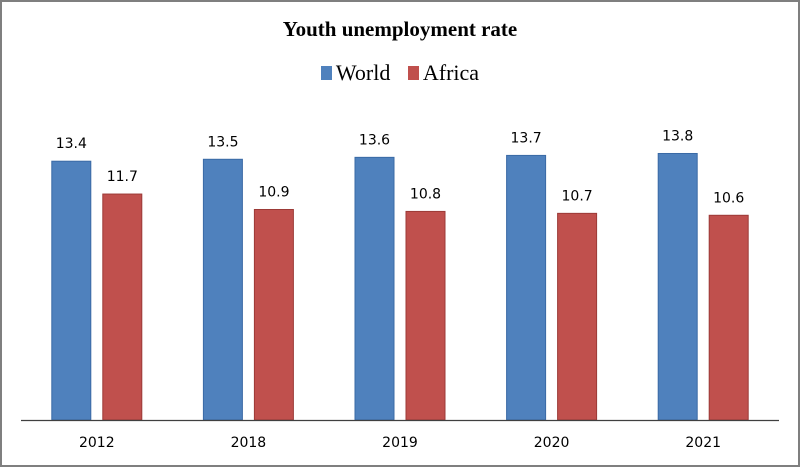 The image size is (800, 467). I want to click on legend-label-world: World, so click(363, 72).